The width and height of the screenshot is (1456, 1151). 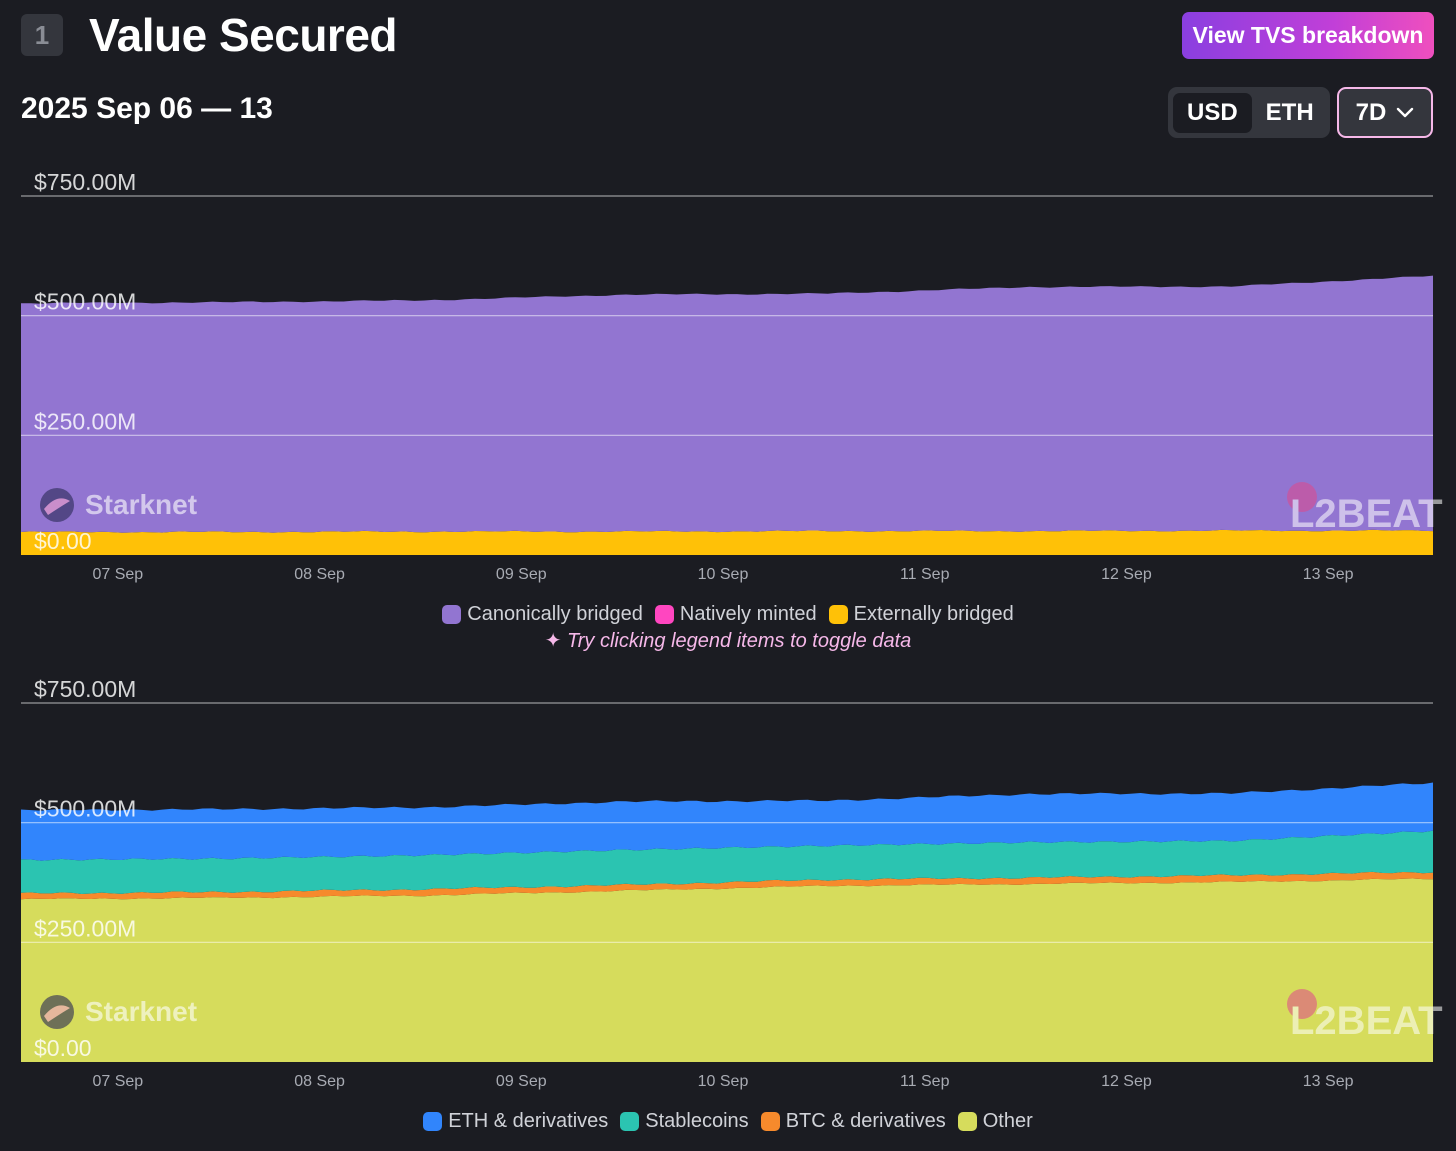 I want to click on legend-label: Externally bridged, so click(x=933, y=614).